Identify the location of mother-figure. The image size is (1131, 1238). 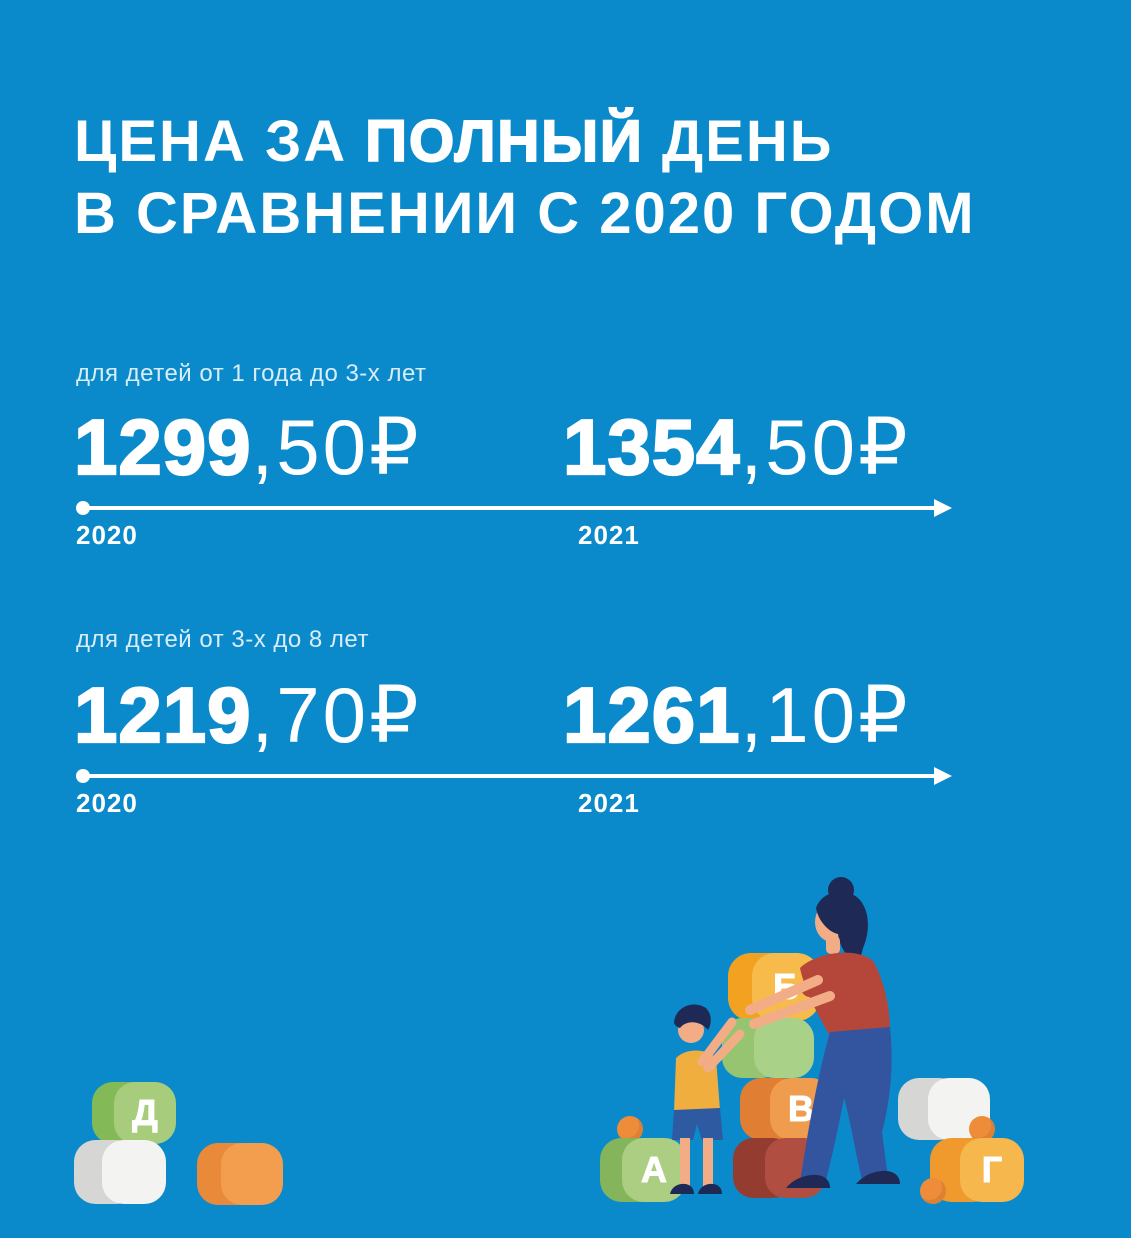
(822, 1032).